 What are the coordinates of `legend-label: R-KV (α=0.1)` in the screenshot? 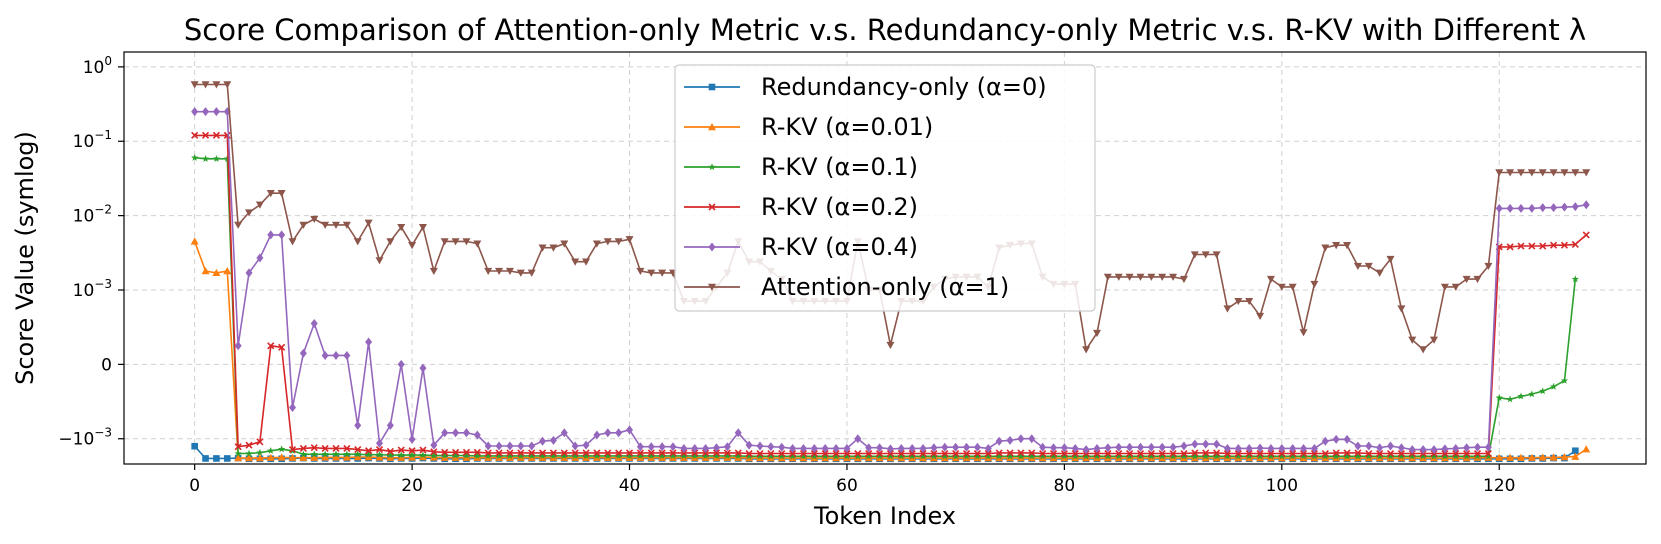 It's located at (839, 167).